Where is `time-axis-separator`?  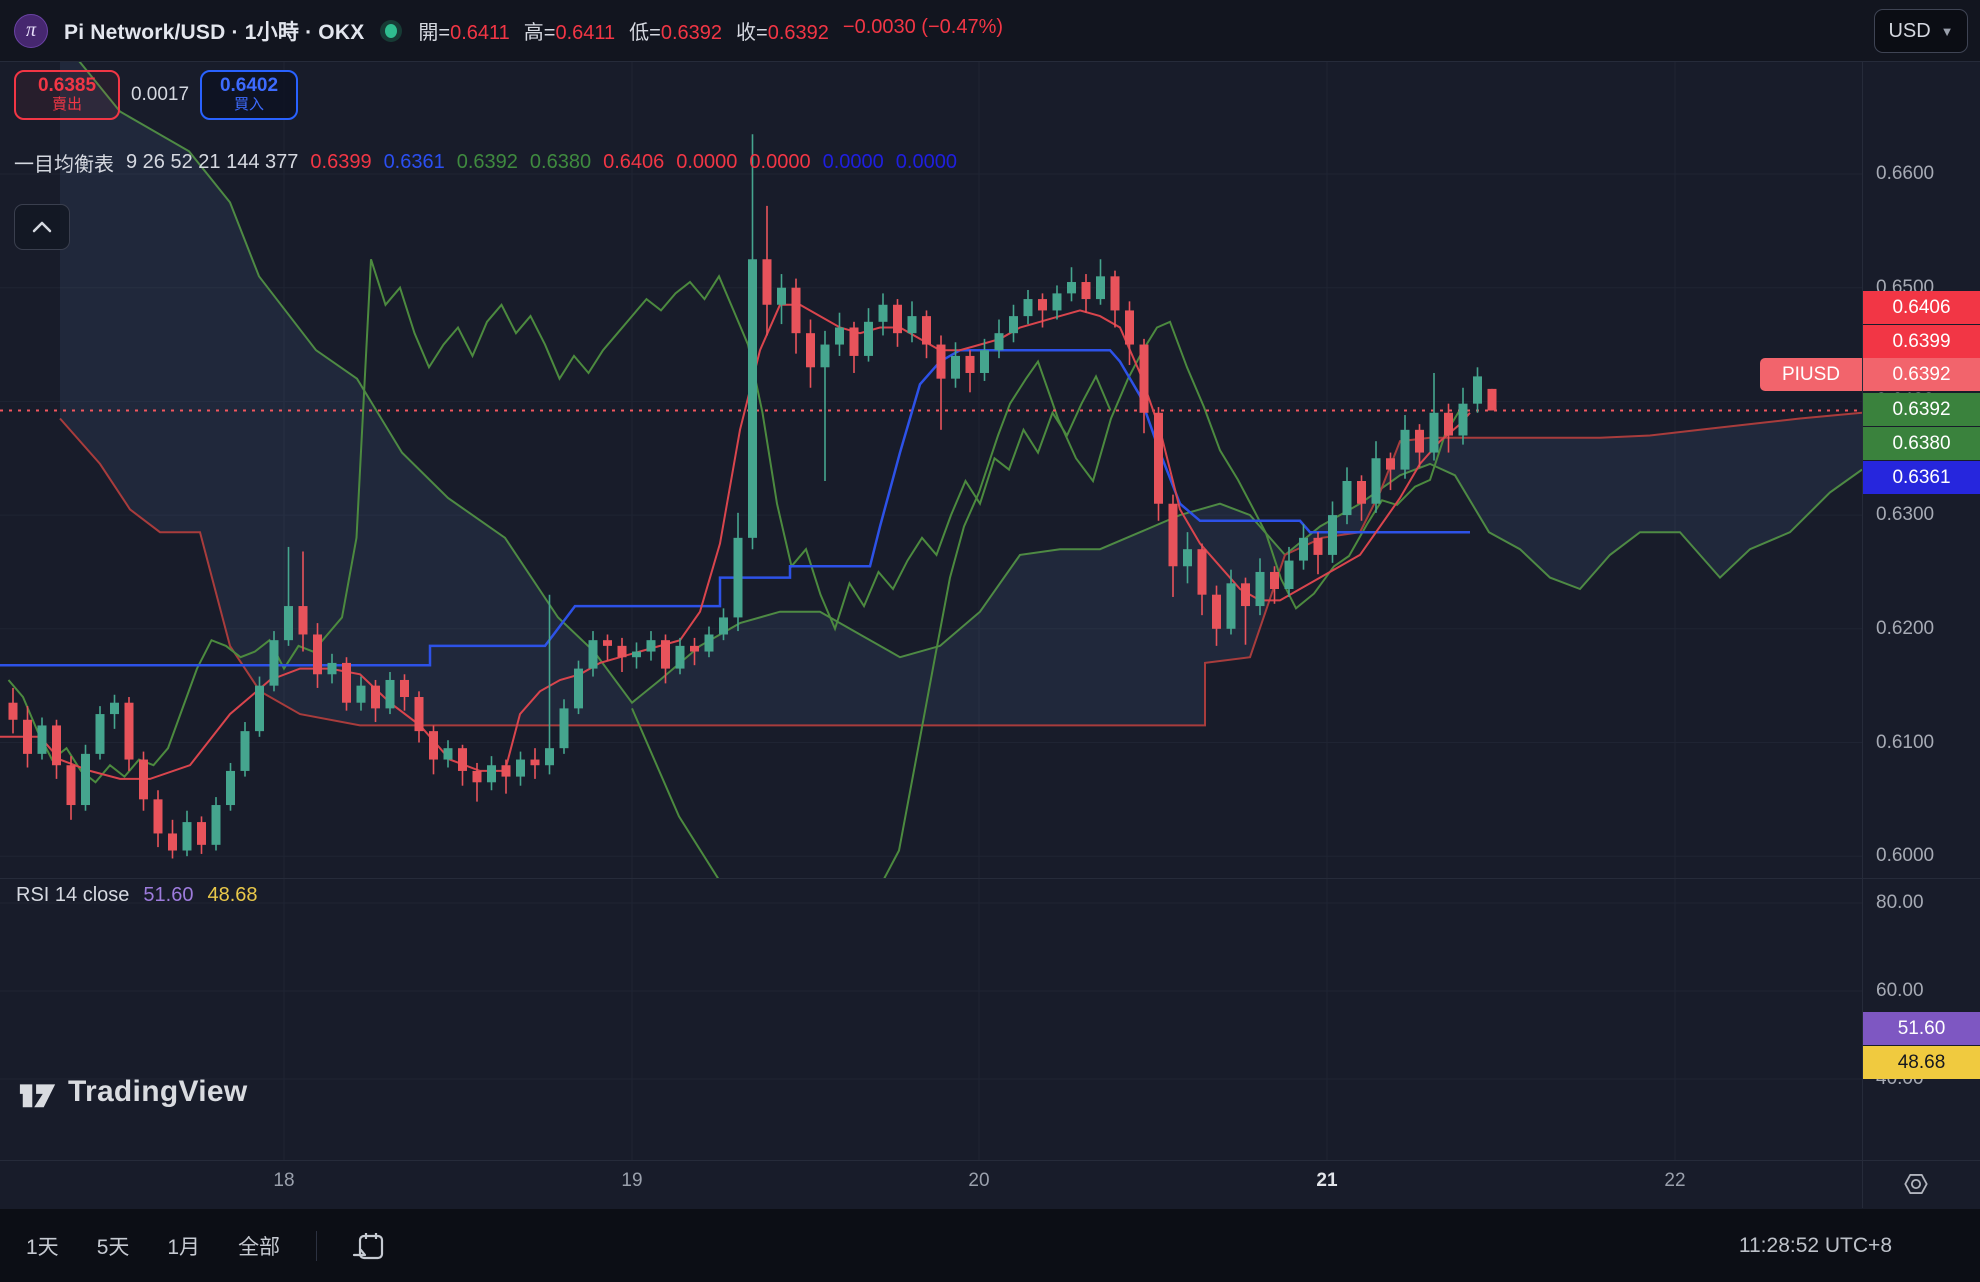
time-axis-separator is located at coordinates (990, 1160).